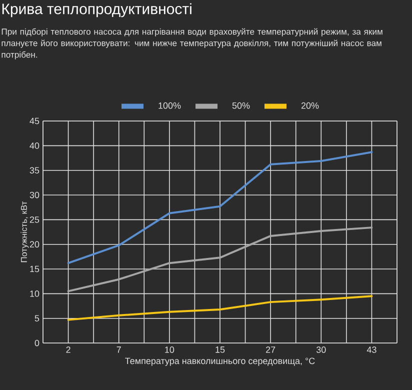  I want to click on x-tick-label: 27, so click(271, 349).